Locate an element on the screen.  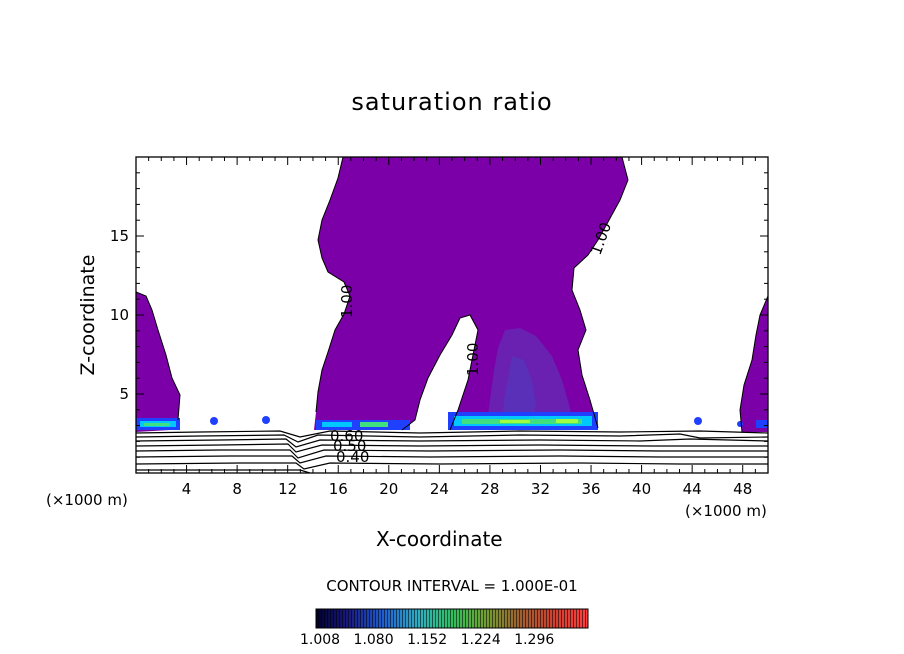
colorbar-labels: 1.008 1.080 1.152 1.224 1.296 is located at coordinates (431, 640).